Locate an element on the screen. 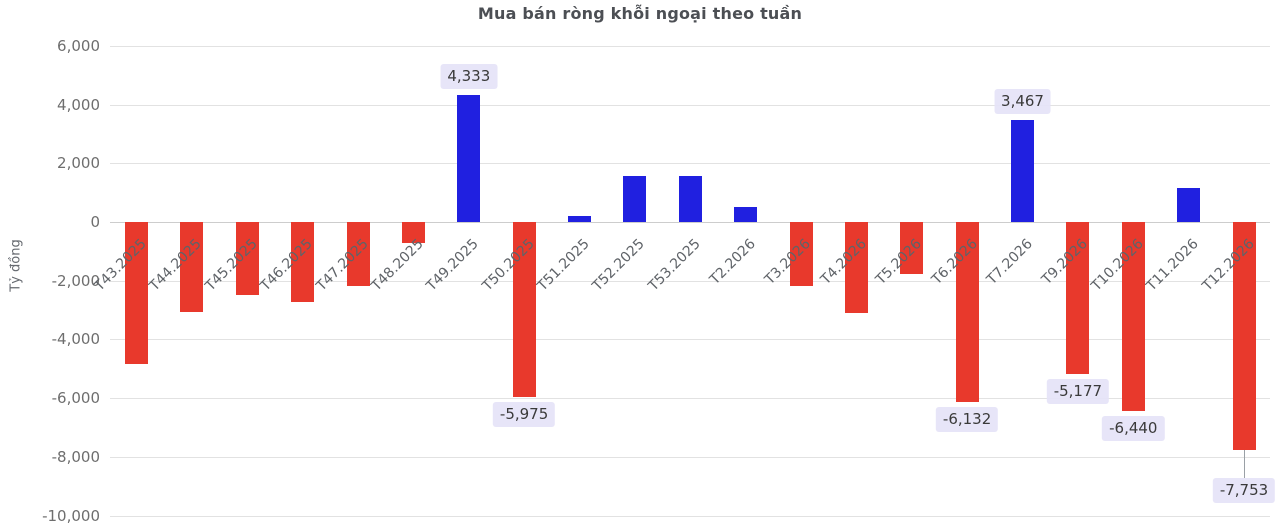 The image size is (1280, 525). bar-T12.2026 is located at coordinates (1244, 336).